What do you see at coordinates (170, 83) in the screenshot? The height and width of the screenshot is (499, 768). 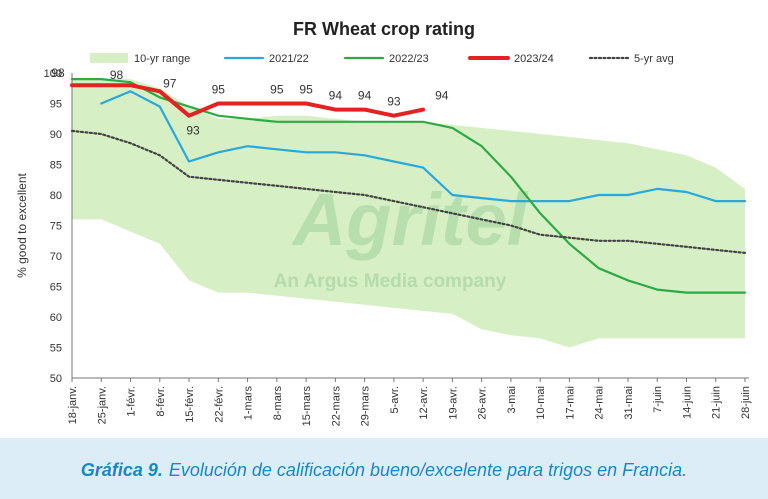 I see `data-label: 97` at bounding box center [170, 83].